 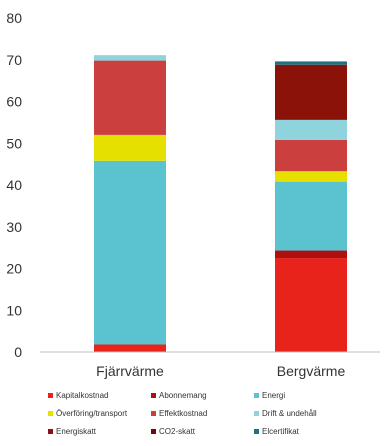 What do you see at coordinates (130, 371) in the screenshot?
I see `category-label: Fjärrvärme` at bounding box center [130, 371].